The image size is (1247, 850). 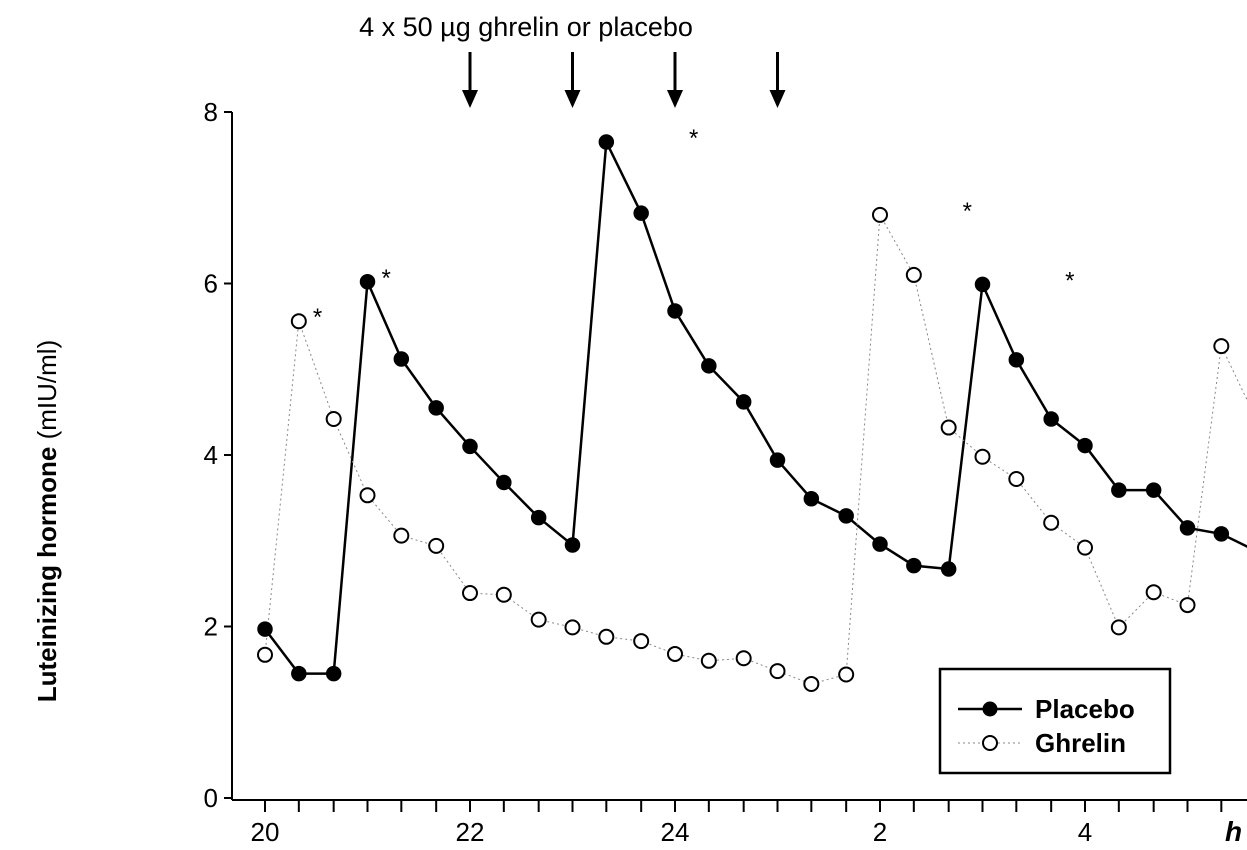 I want to click on y-axis-title-main: Luteinizing hormone, so click(x=47, y=575).